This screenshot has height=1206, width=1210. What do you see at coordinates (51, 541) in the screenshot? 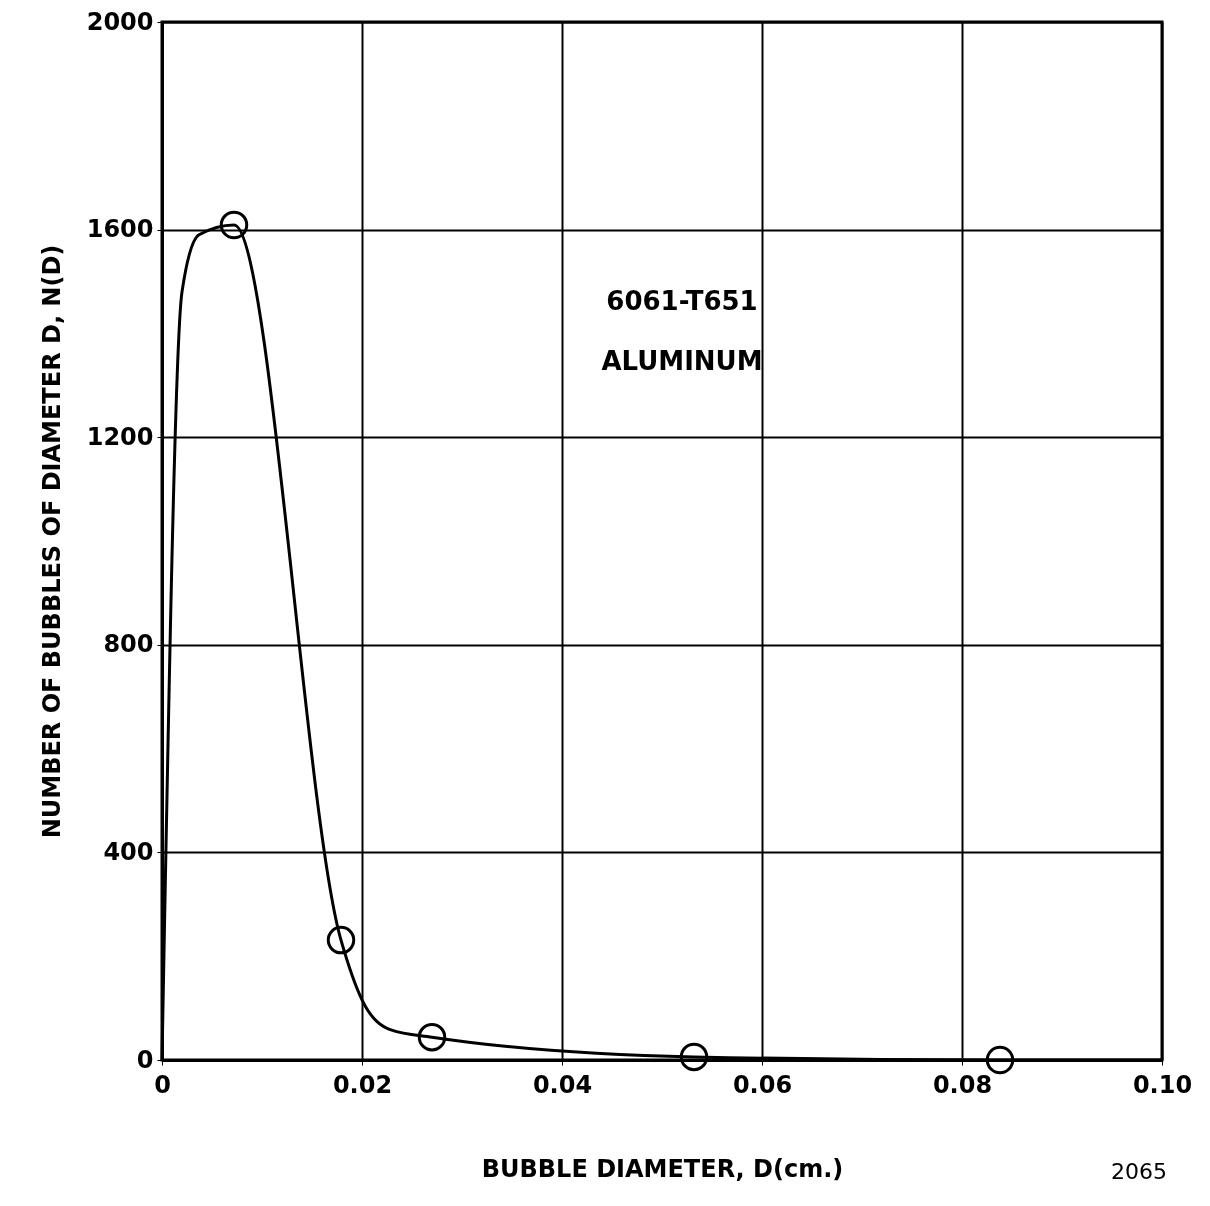
I see `y-axis-title: NUMBER OF BUBBLES OF DIAMETER D, N(D)` at bounding box center [51, 541].